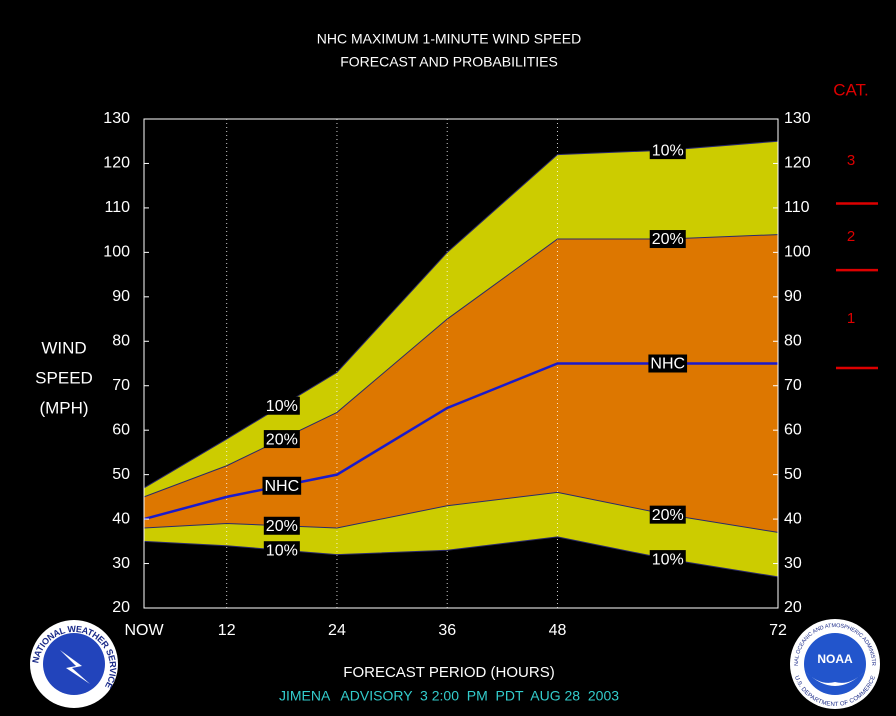 The image size is (896, 716). I want to click on logo-center-text: NOAA, so click(835, 659).